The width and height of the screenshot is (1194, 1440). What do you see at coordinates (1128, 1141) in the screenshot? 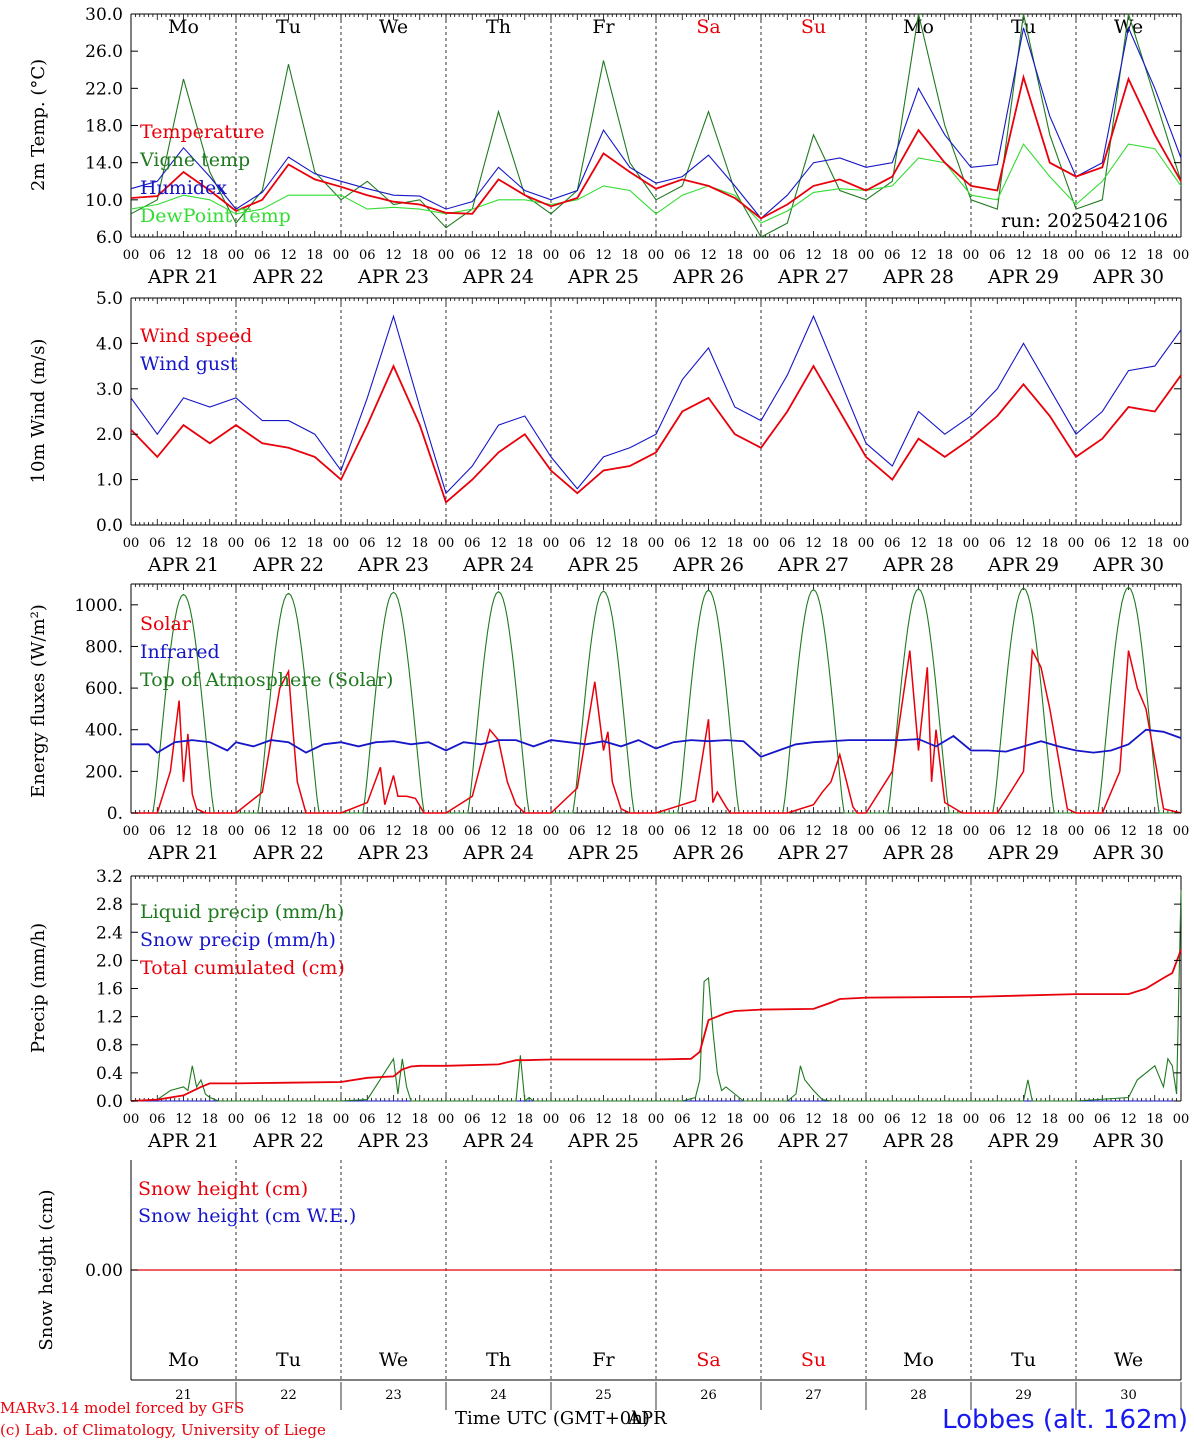
I see `date-label: APR 30` at bounding box center [1128, 1141].